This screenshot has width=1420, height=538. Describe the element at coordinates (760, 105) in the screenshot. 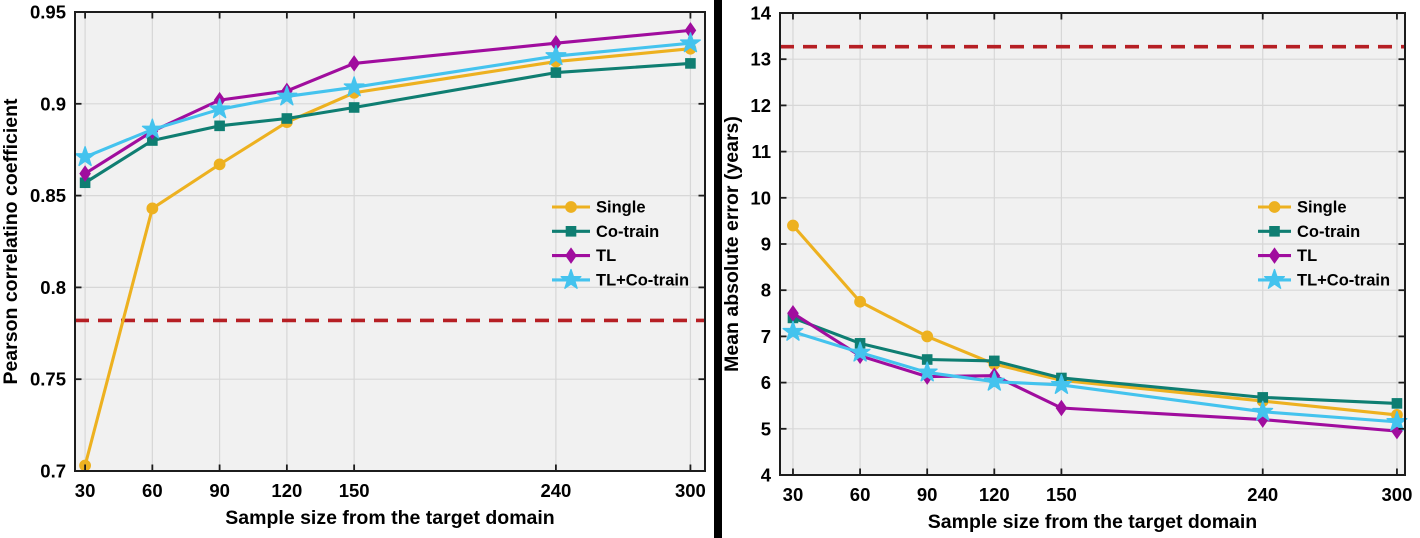

I see `y-tick-label: 12` at that location.